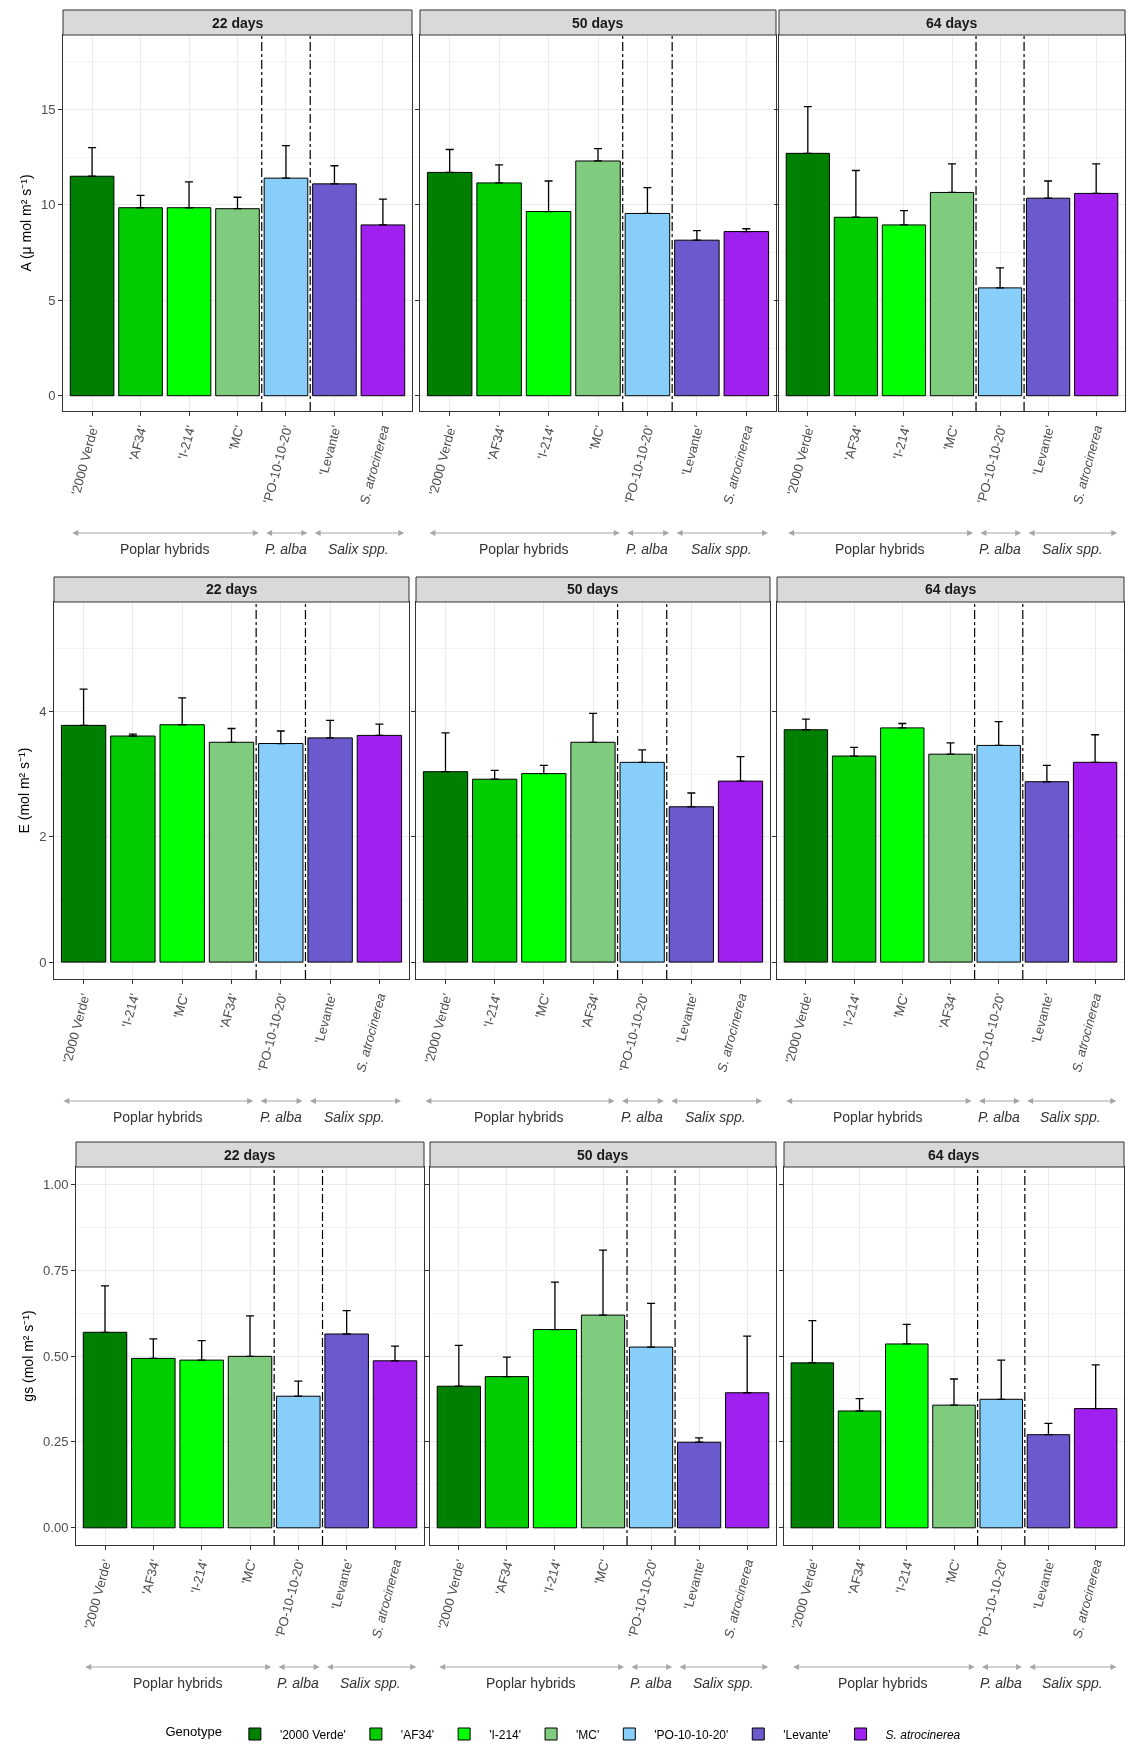 This screenshot has width=1130, height=1753. Describe the element at coordinates (923, 1734) in the screenshot. I see `legend-label: S. atrocinerea` at that location.